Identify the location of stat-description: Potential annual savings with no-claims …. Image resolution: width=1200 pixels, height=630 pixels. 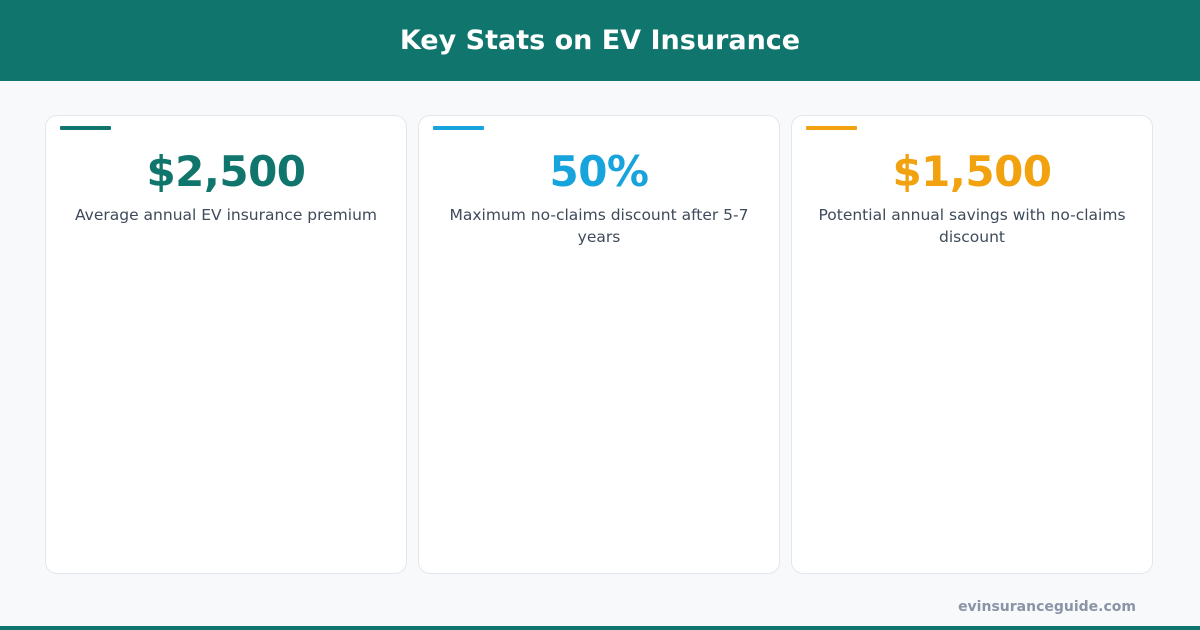
(972, 226).